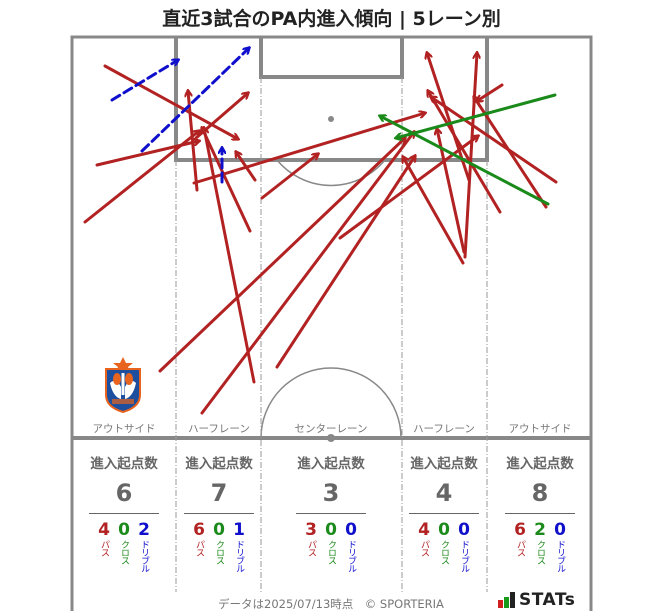  I want to click on type-breakdown: 6 パス 2 クロス 0 ドリブル, so click(540, 546).